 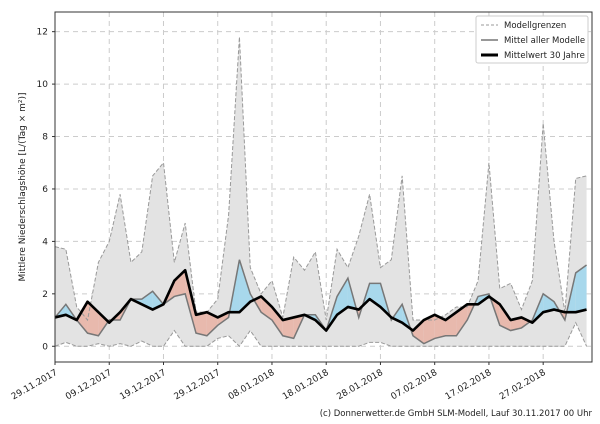 I want to click on y-tick-label: 0, so click(x=45, y=347).